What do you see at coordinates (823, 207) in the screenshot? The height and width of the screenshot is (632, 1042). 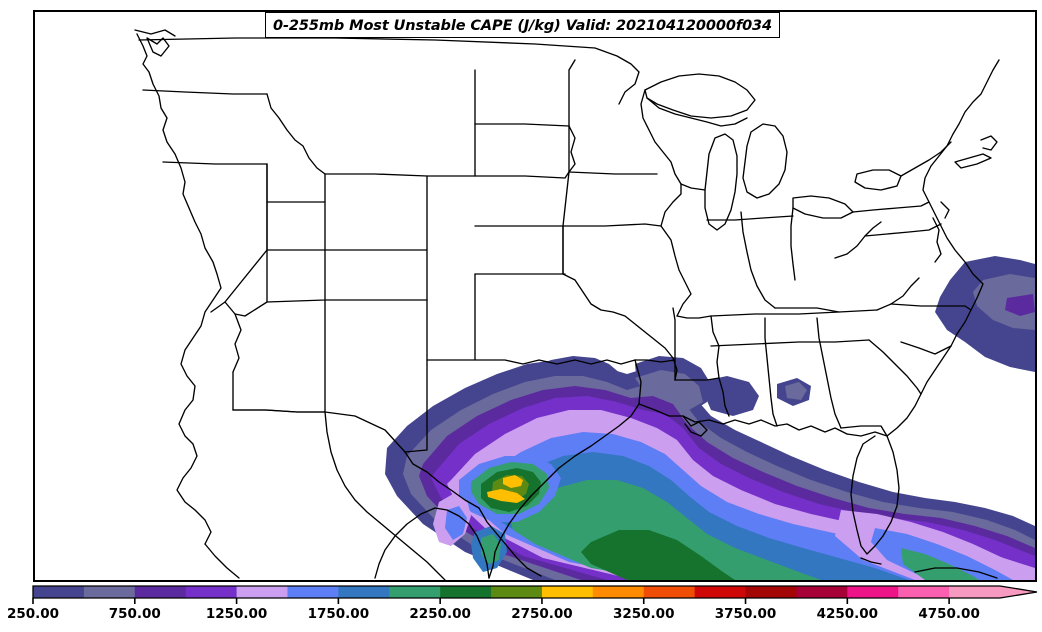 I see `lake-erie` at bounding box center [823, 207].